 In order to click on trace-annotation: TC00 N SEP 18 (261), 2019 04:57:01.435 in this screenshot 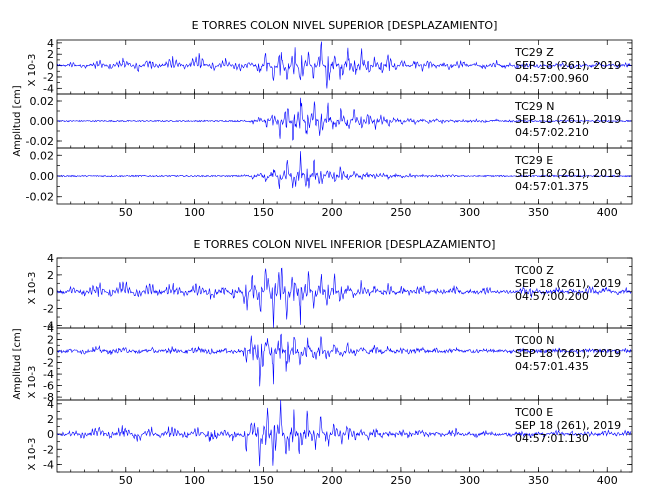, I will do `click(567, 353)`.